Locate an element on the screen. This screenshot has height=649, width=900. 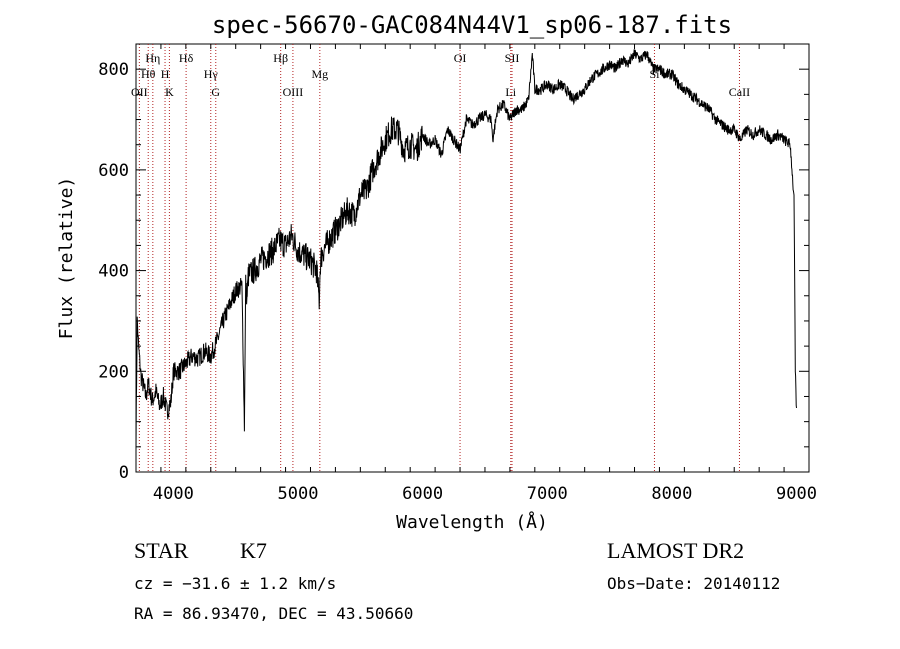
spectral-line-label: Hη is located at coordinates (152, 58).